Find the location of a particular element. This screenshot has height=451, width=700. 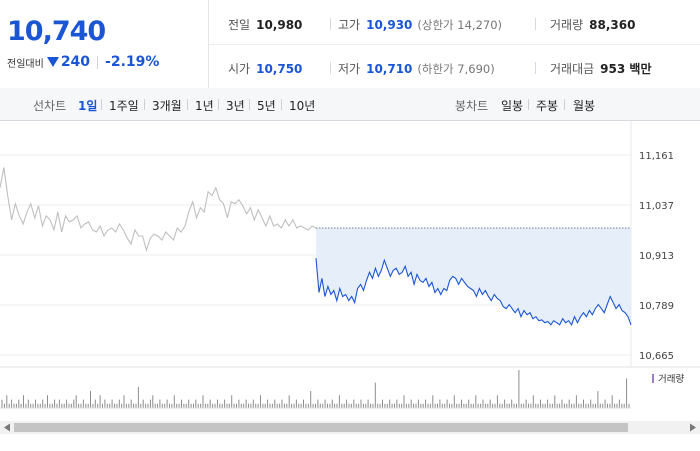

line-chart-label: 선차트 is located at coordinates (50, 106).